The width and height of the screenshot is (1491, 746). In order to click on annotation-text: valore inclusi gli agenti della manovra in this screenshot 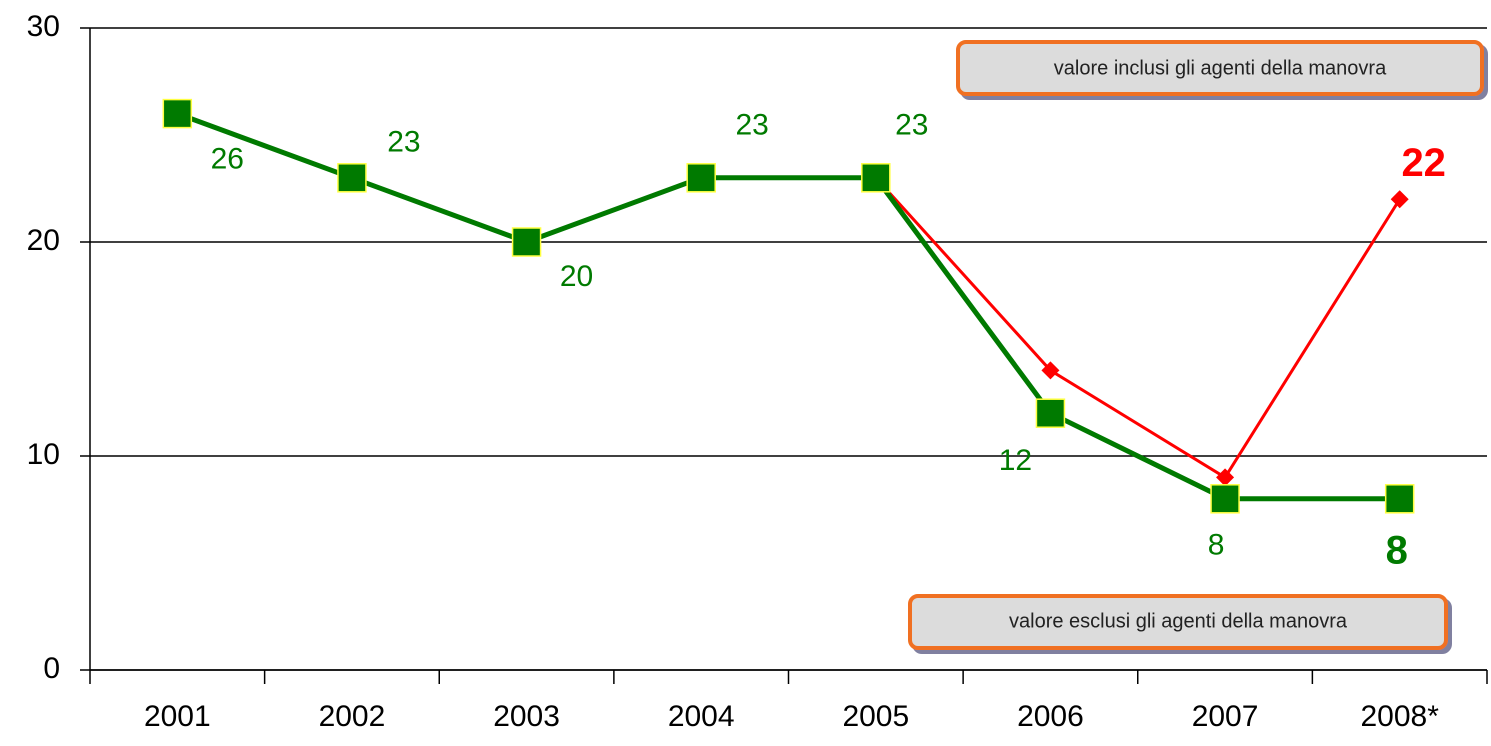, I will do `click(1220, 68)`.